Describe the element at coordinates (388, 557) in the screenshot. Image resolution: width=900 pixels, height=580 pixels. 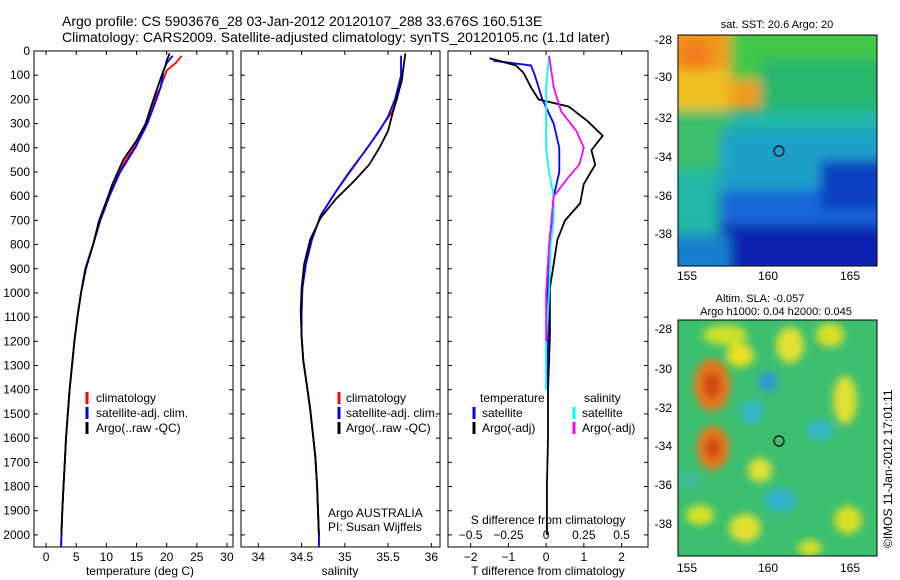
I see `x-tick-label: 35.5` at that location.